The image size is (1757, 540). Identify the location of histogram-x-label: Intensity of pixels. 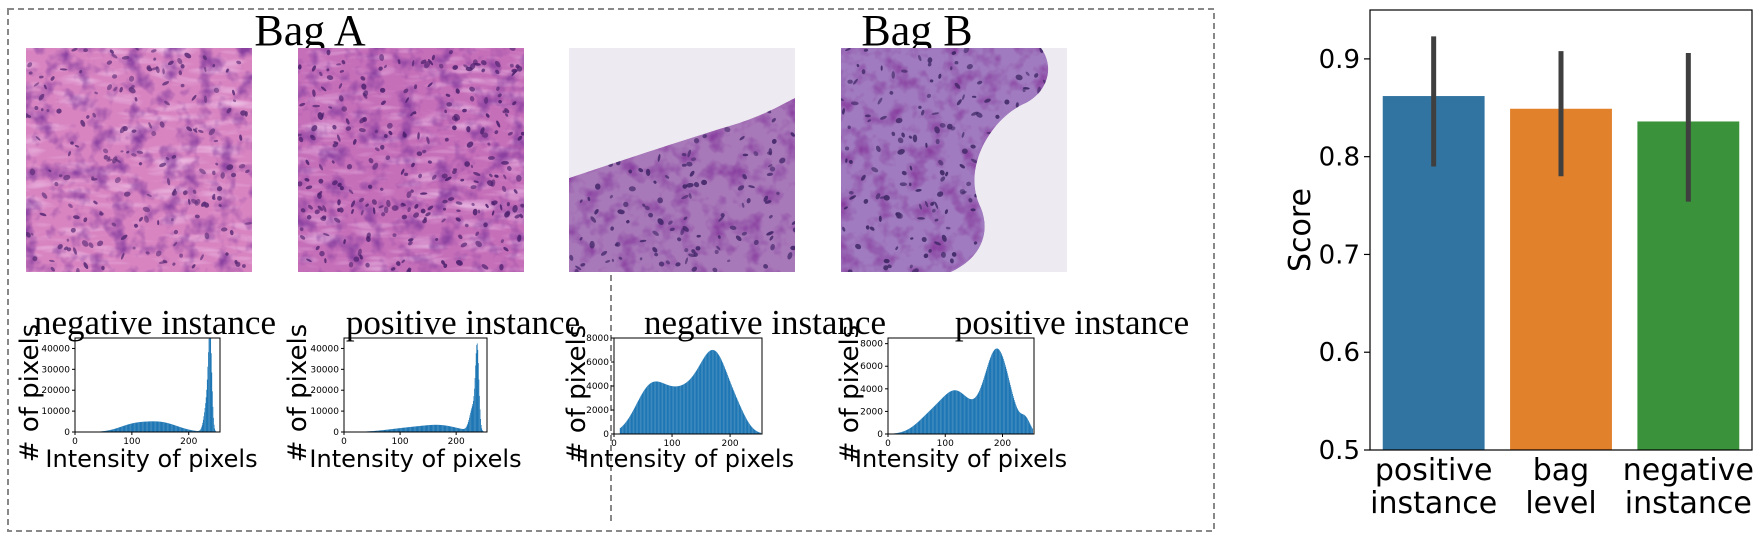
(415, 459).